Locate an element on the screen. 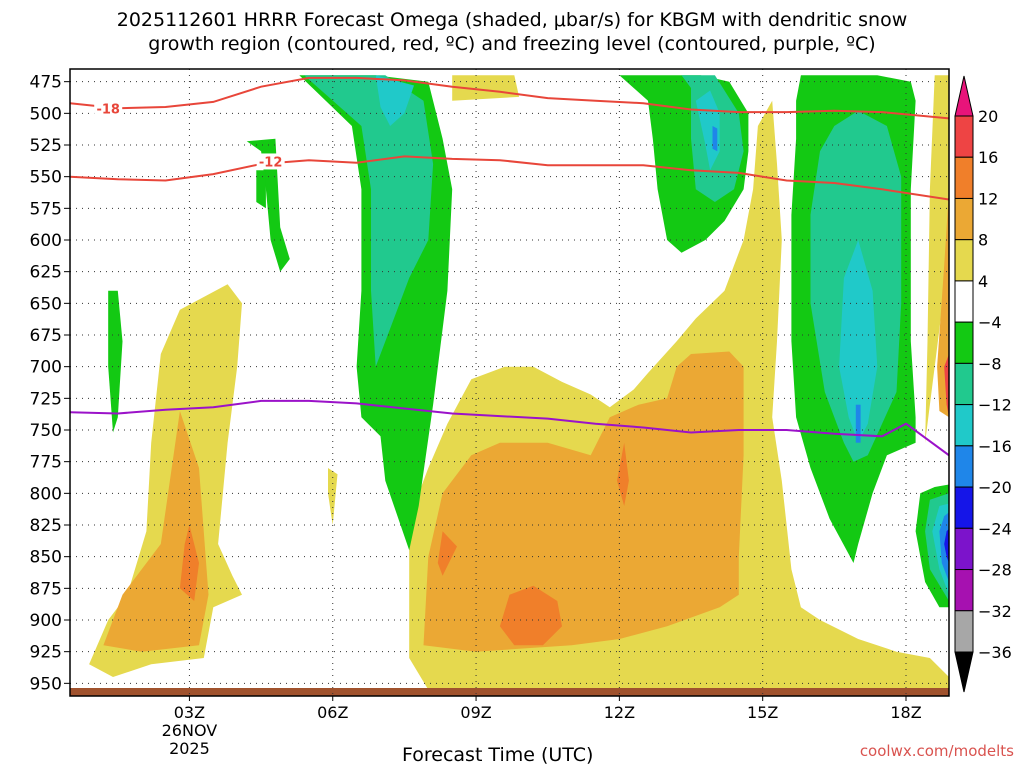 Image resolution: width=1024 pixels, height=768 pixels. y-tick-label-725: 725 is located at coordinates (46, 399).